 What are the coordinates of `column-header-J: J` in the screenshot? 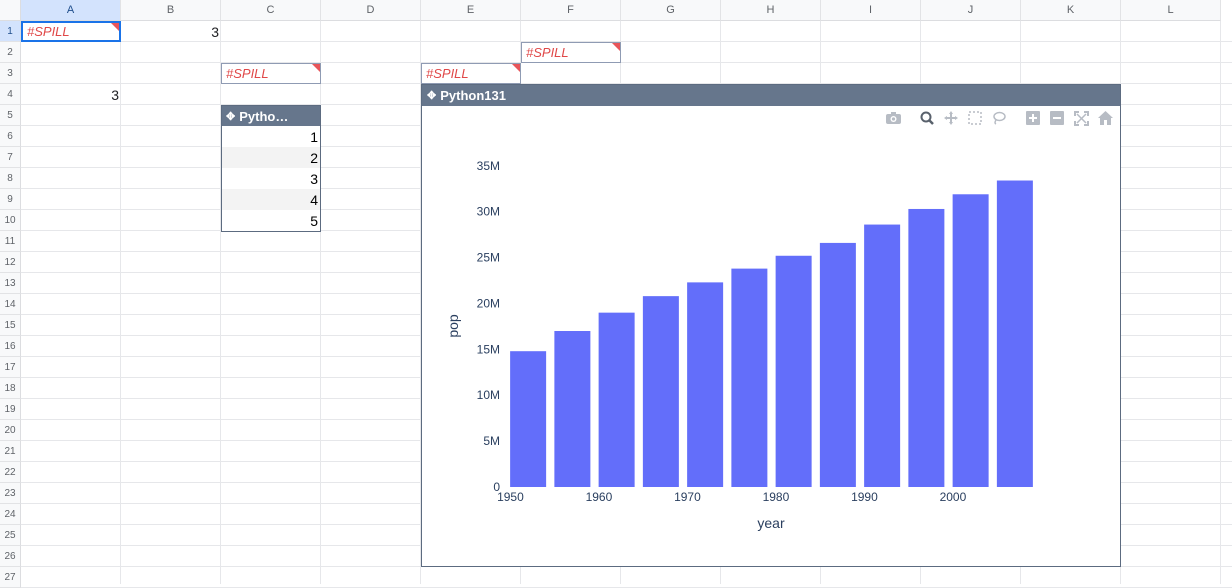 It's located at (971, 10).